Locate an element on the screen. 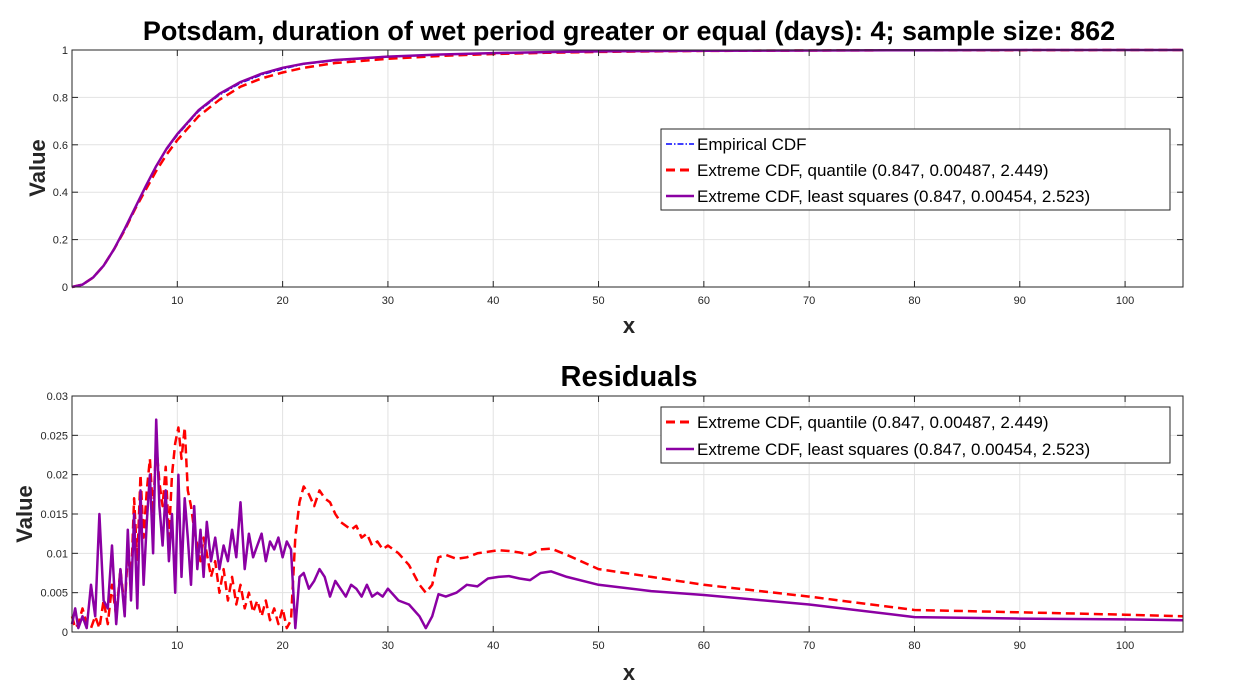  cdf-y-tick-label-1: 0.2 is located at coordinates (60, 241).